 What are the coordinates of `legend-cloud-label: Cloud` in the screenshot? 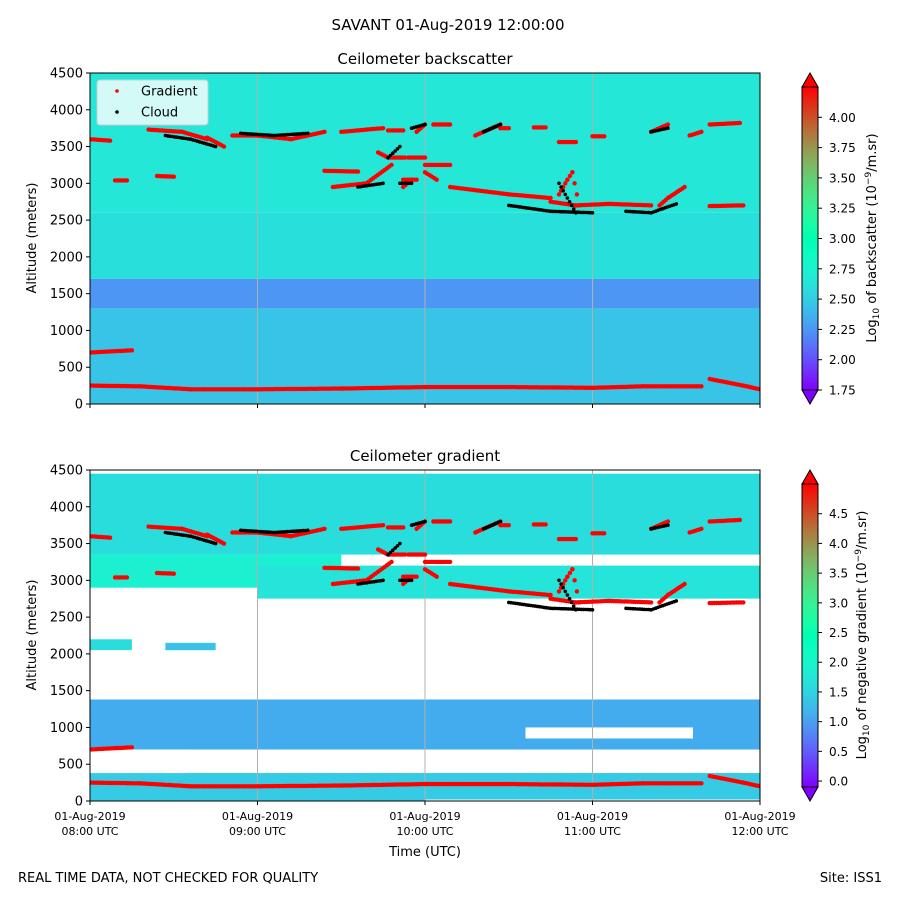 It's located at (159, 113).